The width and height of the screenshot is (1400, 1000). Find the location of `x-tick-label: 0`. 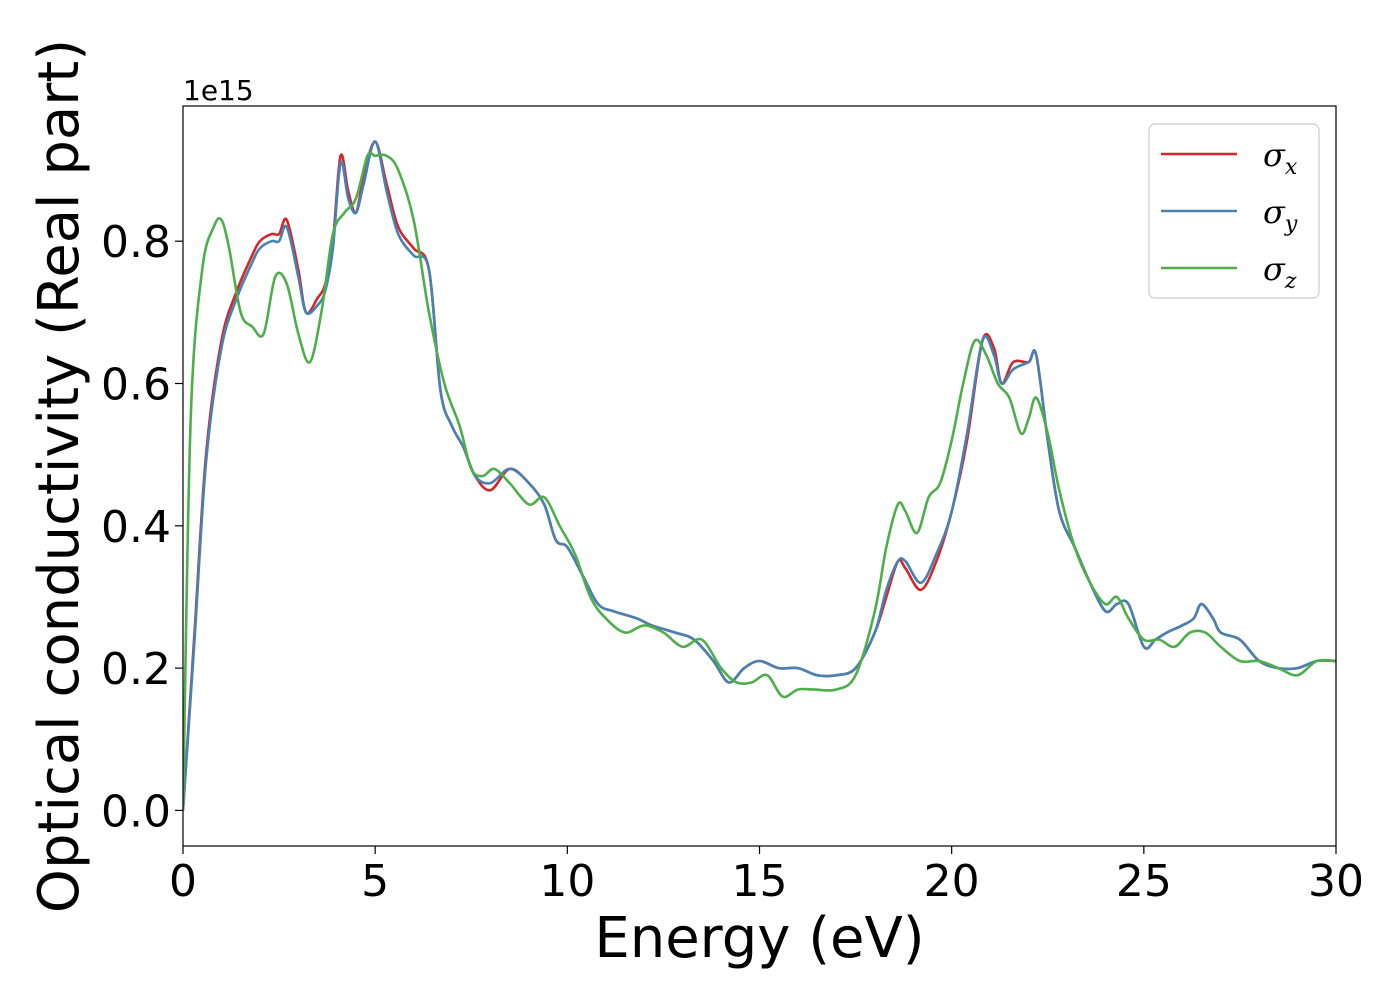

x-tick-label: 0 is located at coordinates (183, 881).